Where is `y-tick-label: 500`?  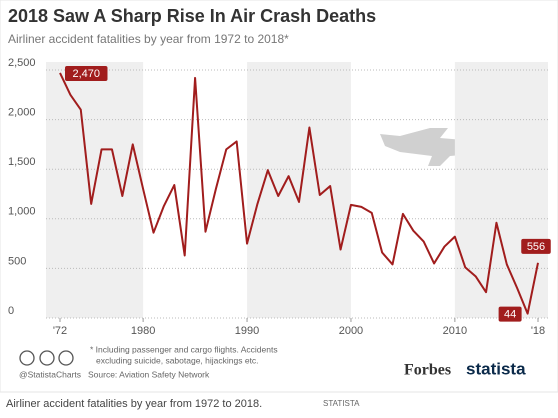 y-tick-label: 500 is located at coordinates (17, 261).